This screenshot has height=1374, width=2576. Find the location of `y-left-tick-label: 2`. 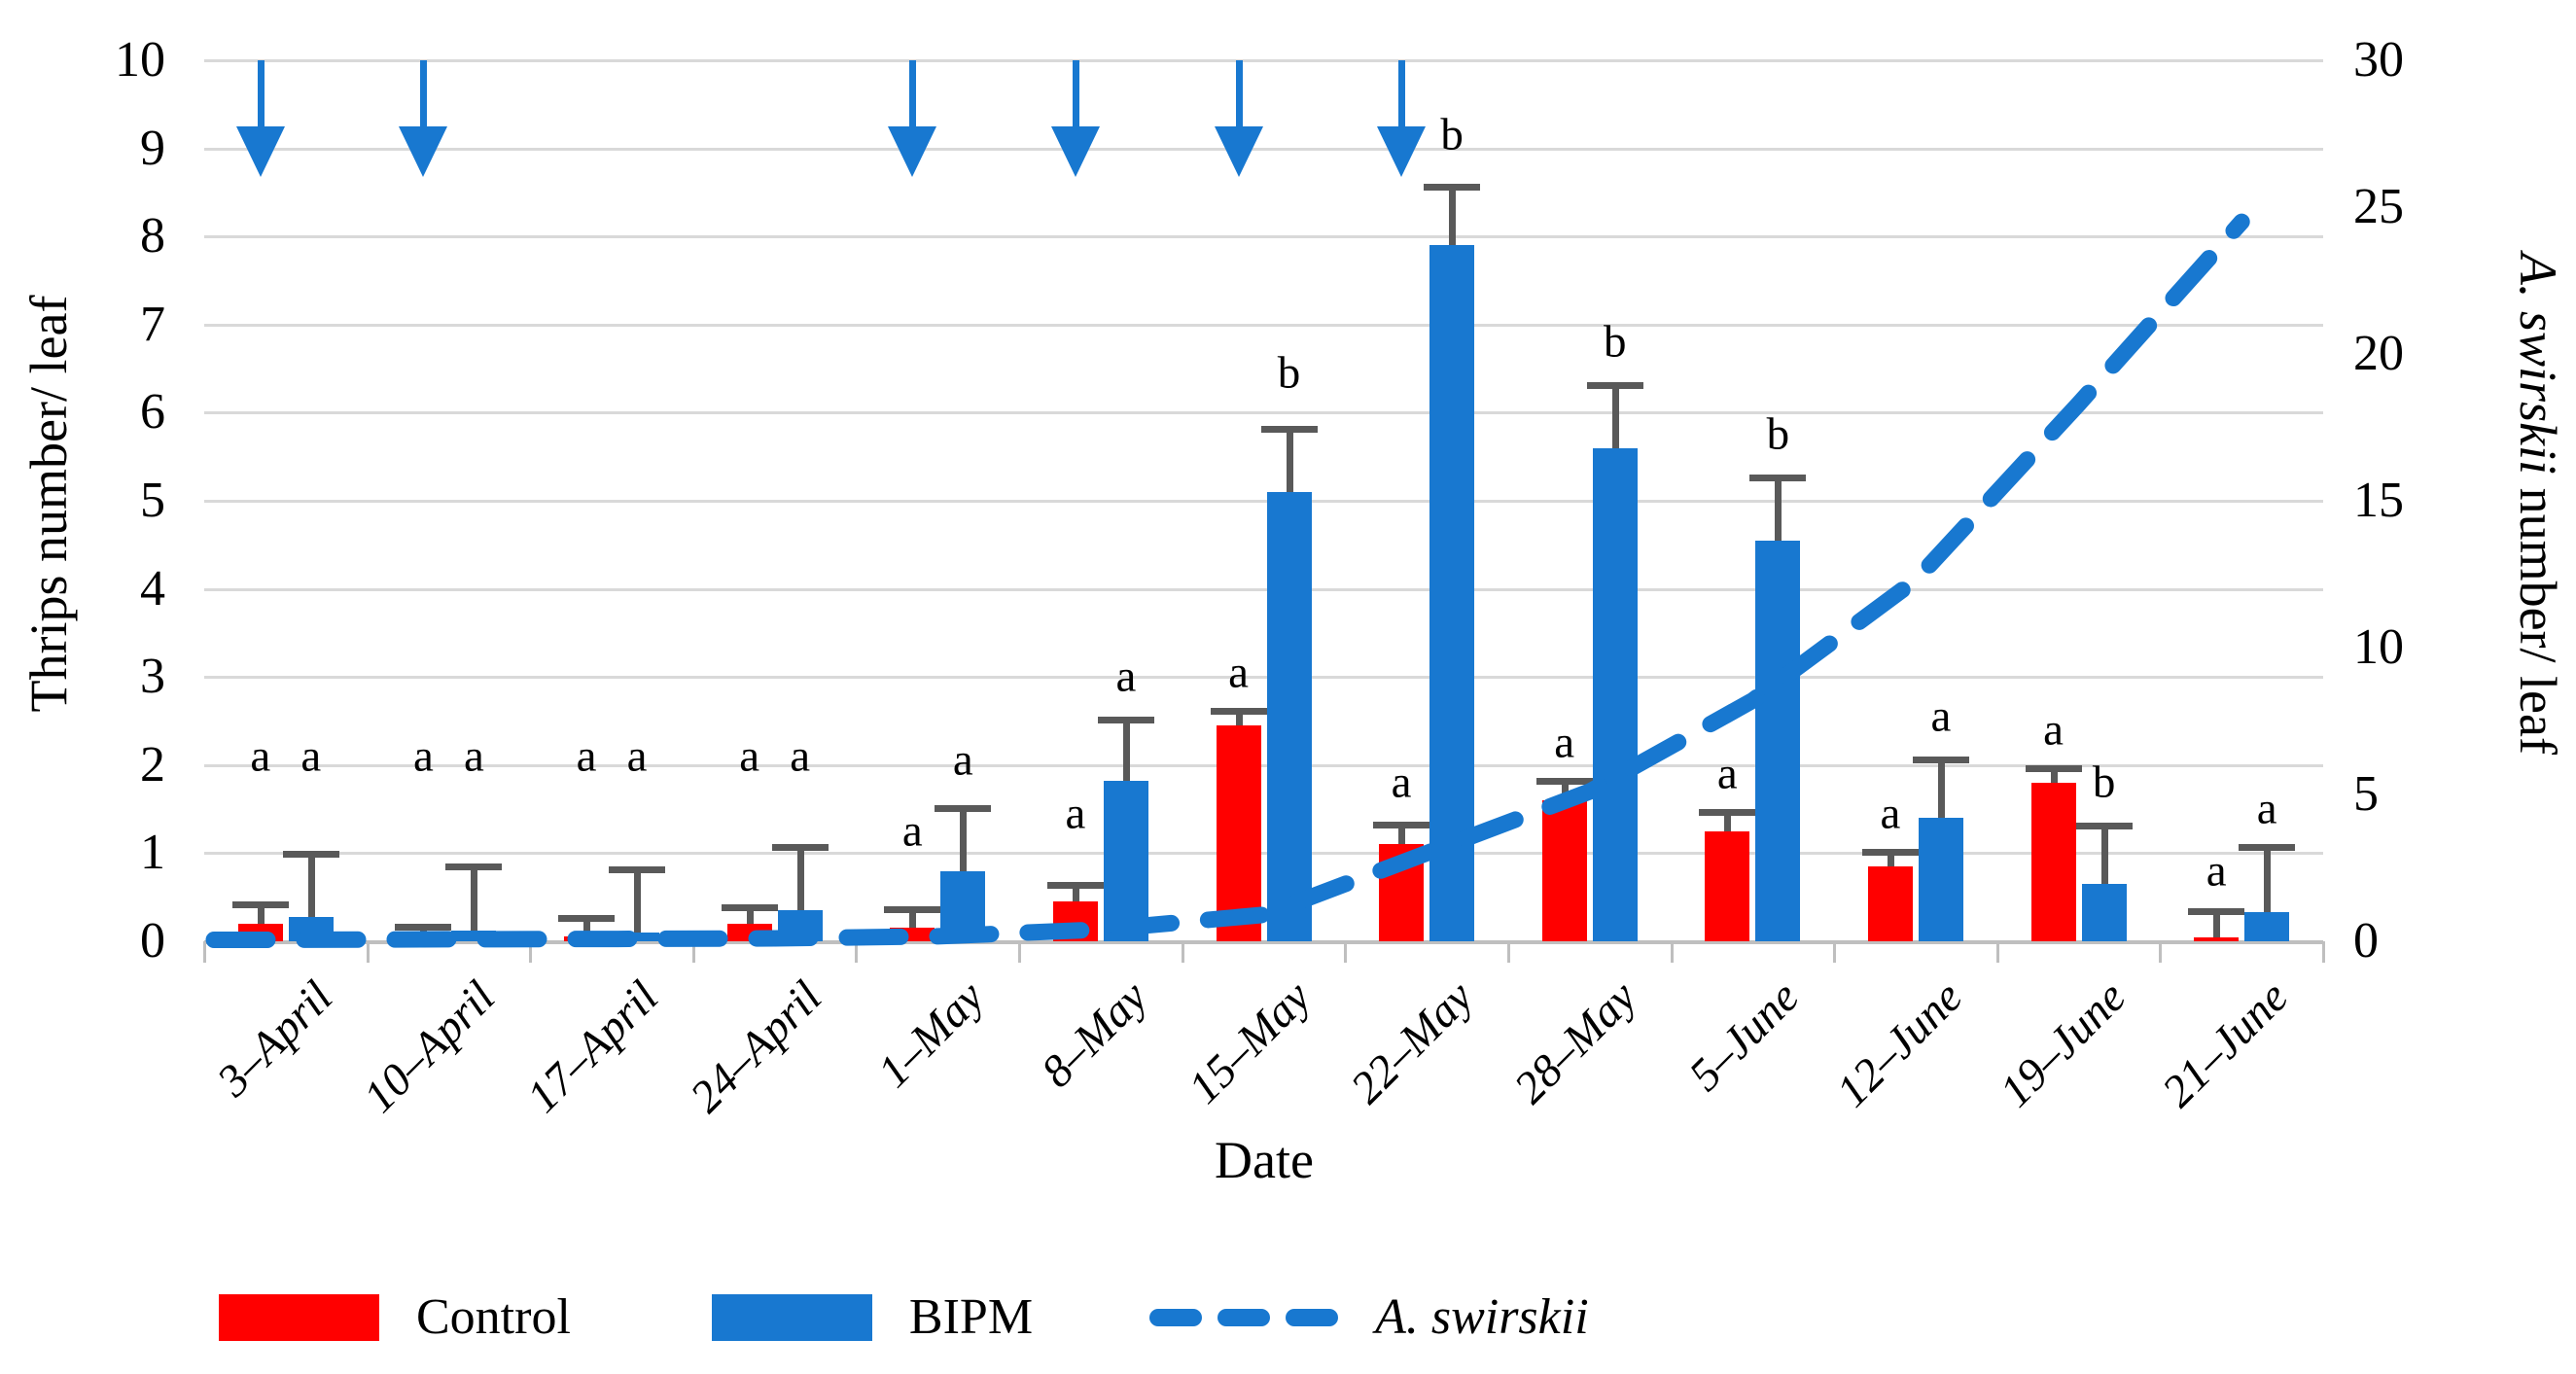

y-left-tick-label: 2 is located at coordinates (153, 764).